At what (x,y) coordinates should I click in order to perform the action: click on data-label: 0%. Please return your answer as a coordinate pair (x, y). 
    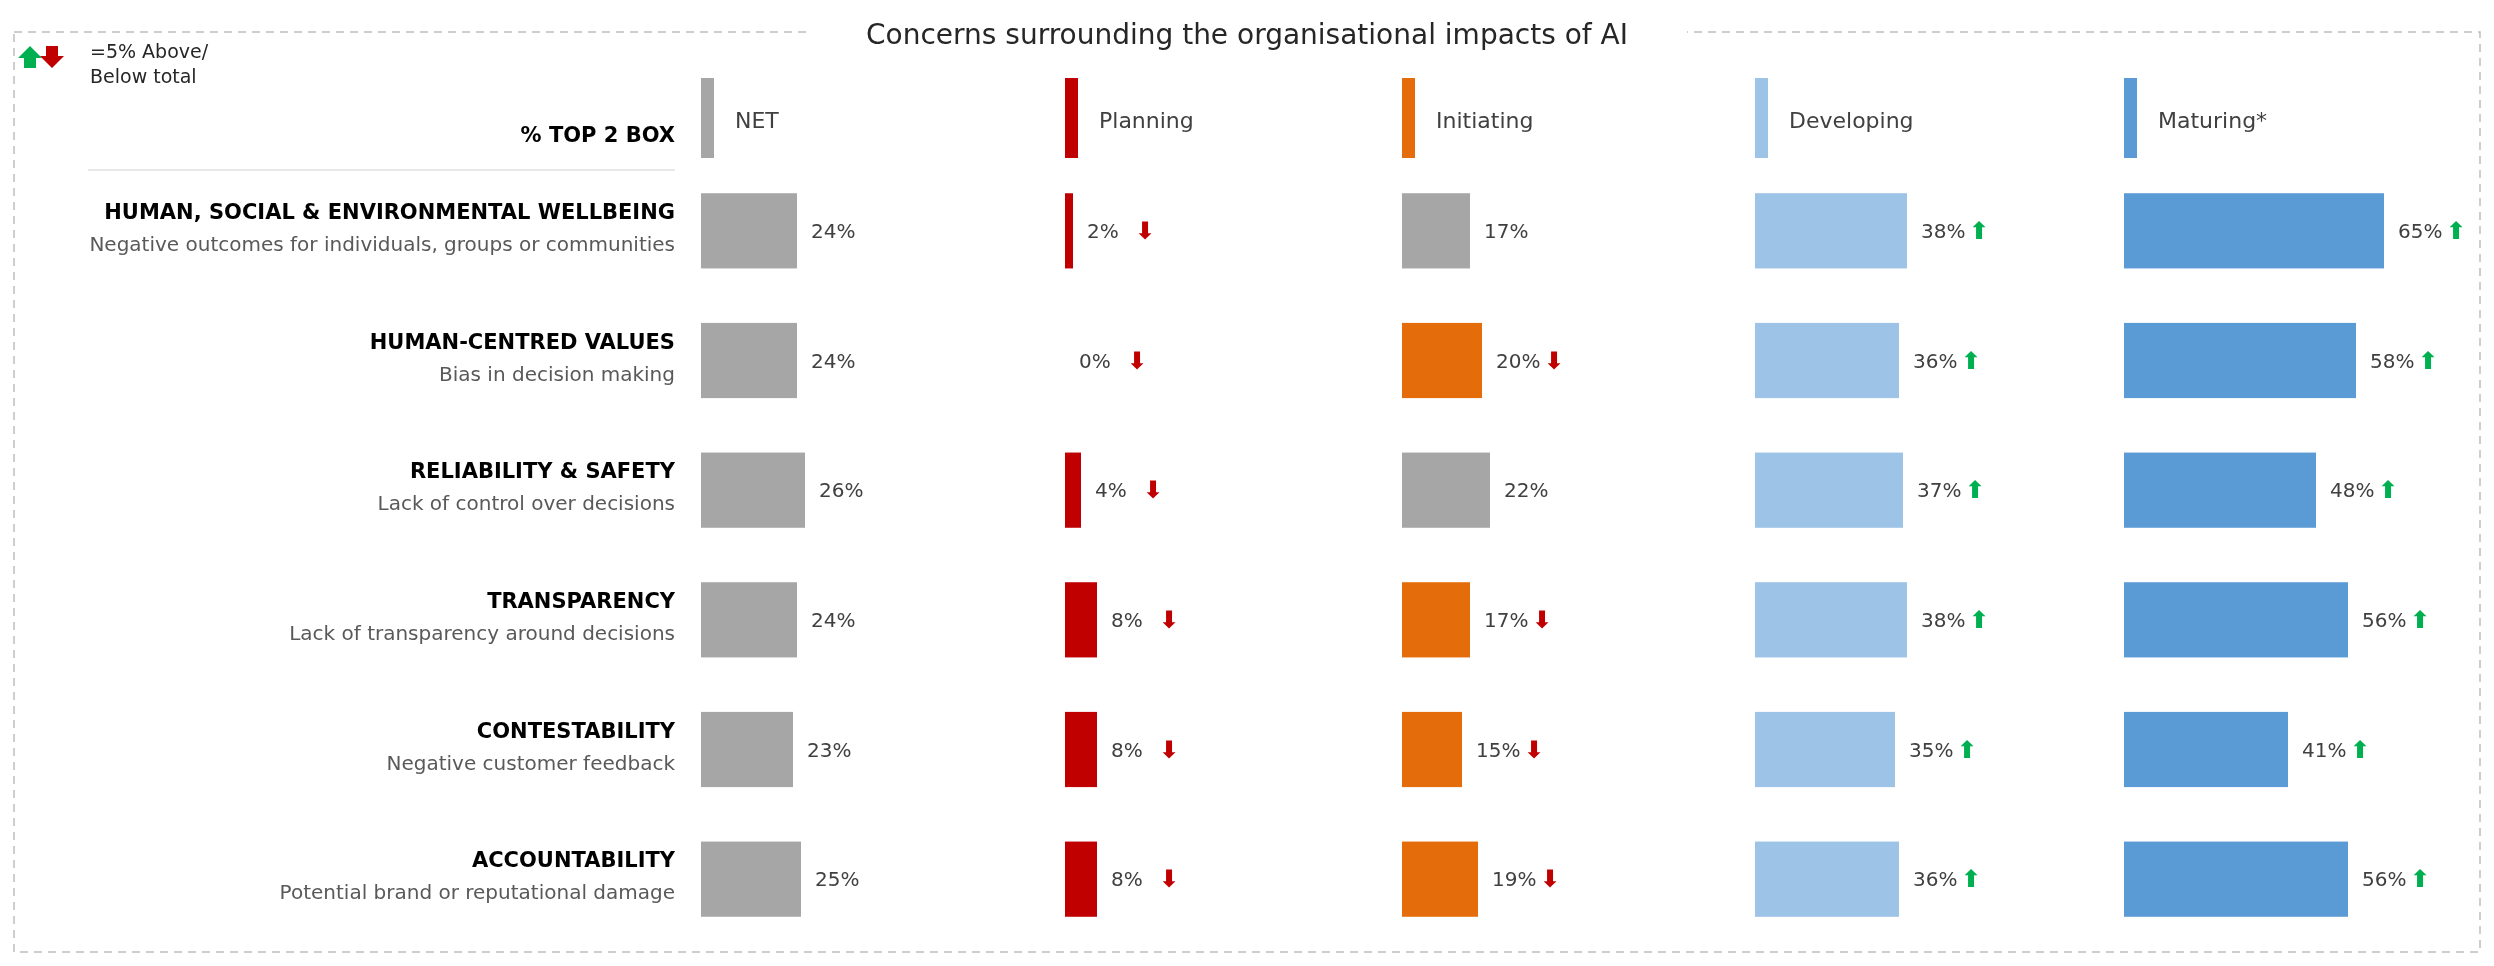
    Looking at the image, I should click on (1095, 360).